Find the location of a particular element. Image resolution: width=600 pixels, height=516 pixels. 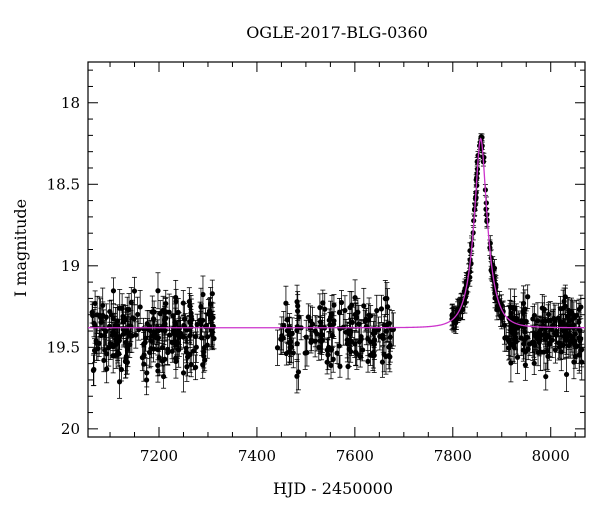

y-tick-label: 19.5 is located at coordinates (63, 347).